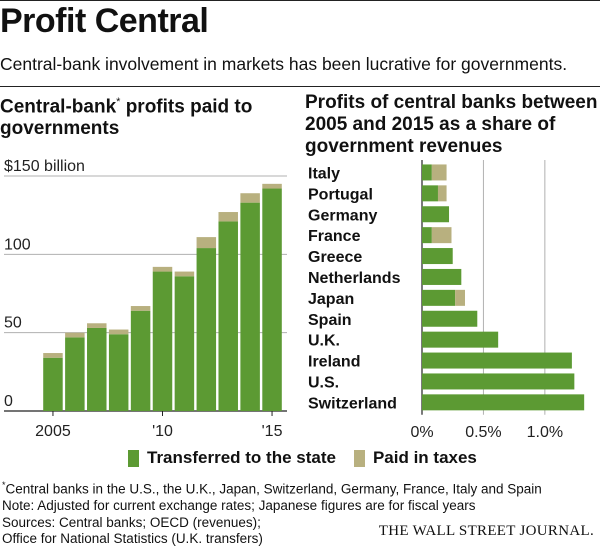  Describe the element at coordinates (424, 457) in the screenshot. I see `legend-paid-label: Paid in taxes` at that location.